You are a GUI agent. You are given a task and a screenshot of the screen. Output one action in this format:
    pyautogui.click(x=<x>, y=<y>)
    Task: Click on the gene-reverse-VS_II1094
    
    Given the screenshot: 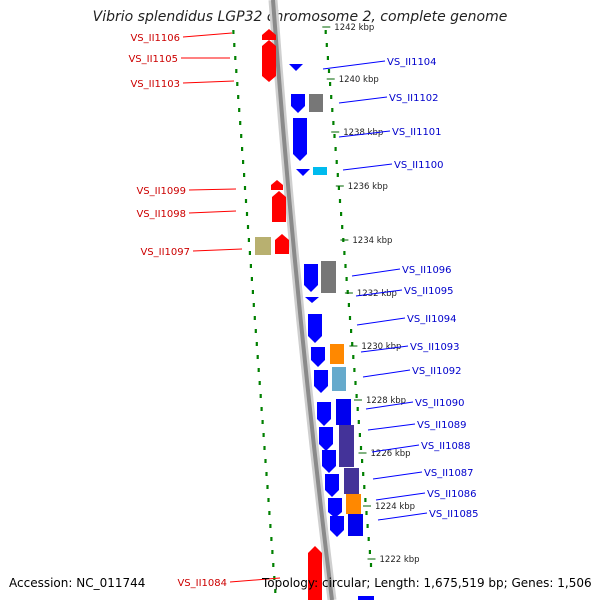 What is the action you would take?
    pyautogui.click(x=315, y=328)
    